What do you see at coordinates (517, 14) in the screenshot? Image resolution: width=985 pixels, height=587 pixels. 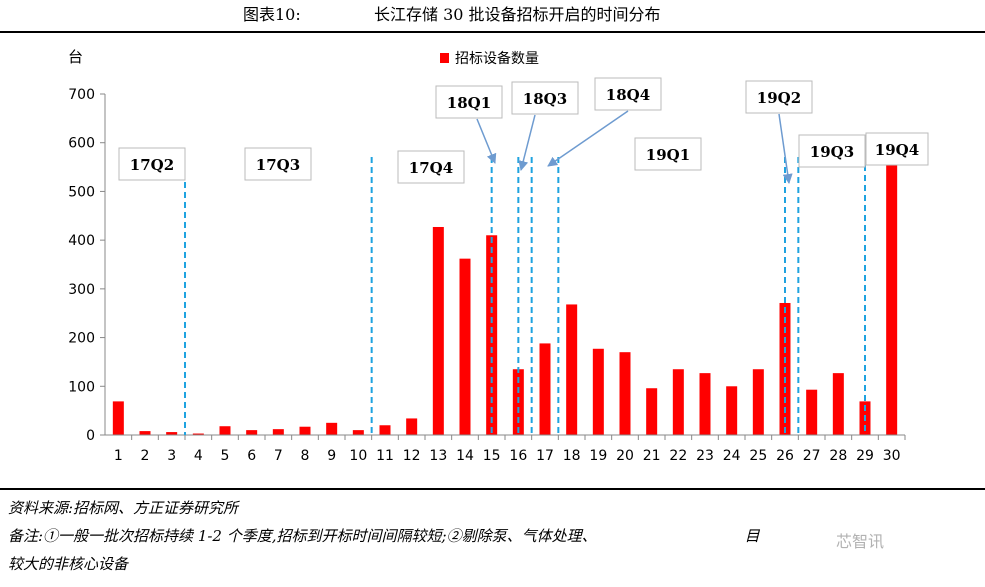 I see `figure-title-text: 长江存储 30 批设备招标开启的时间分布` at bounding box center [517, 14].